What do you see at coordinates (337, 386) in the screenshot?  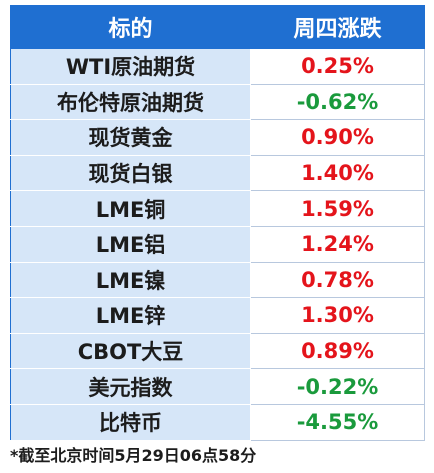 I see `change-value: -0.22%` at bounding box center [337, 386].